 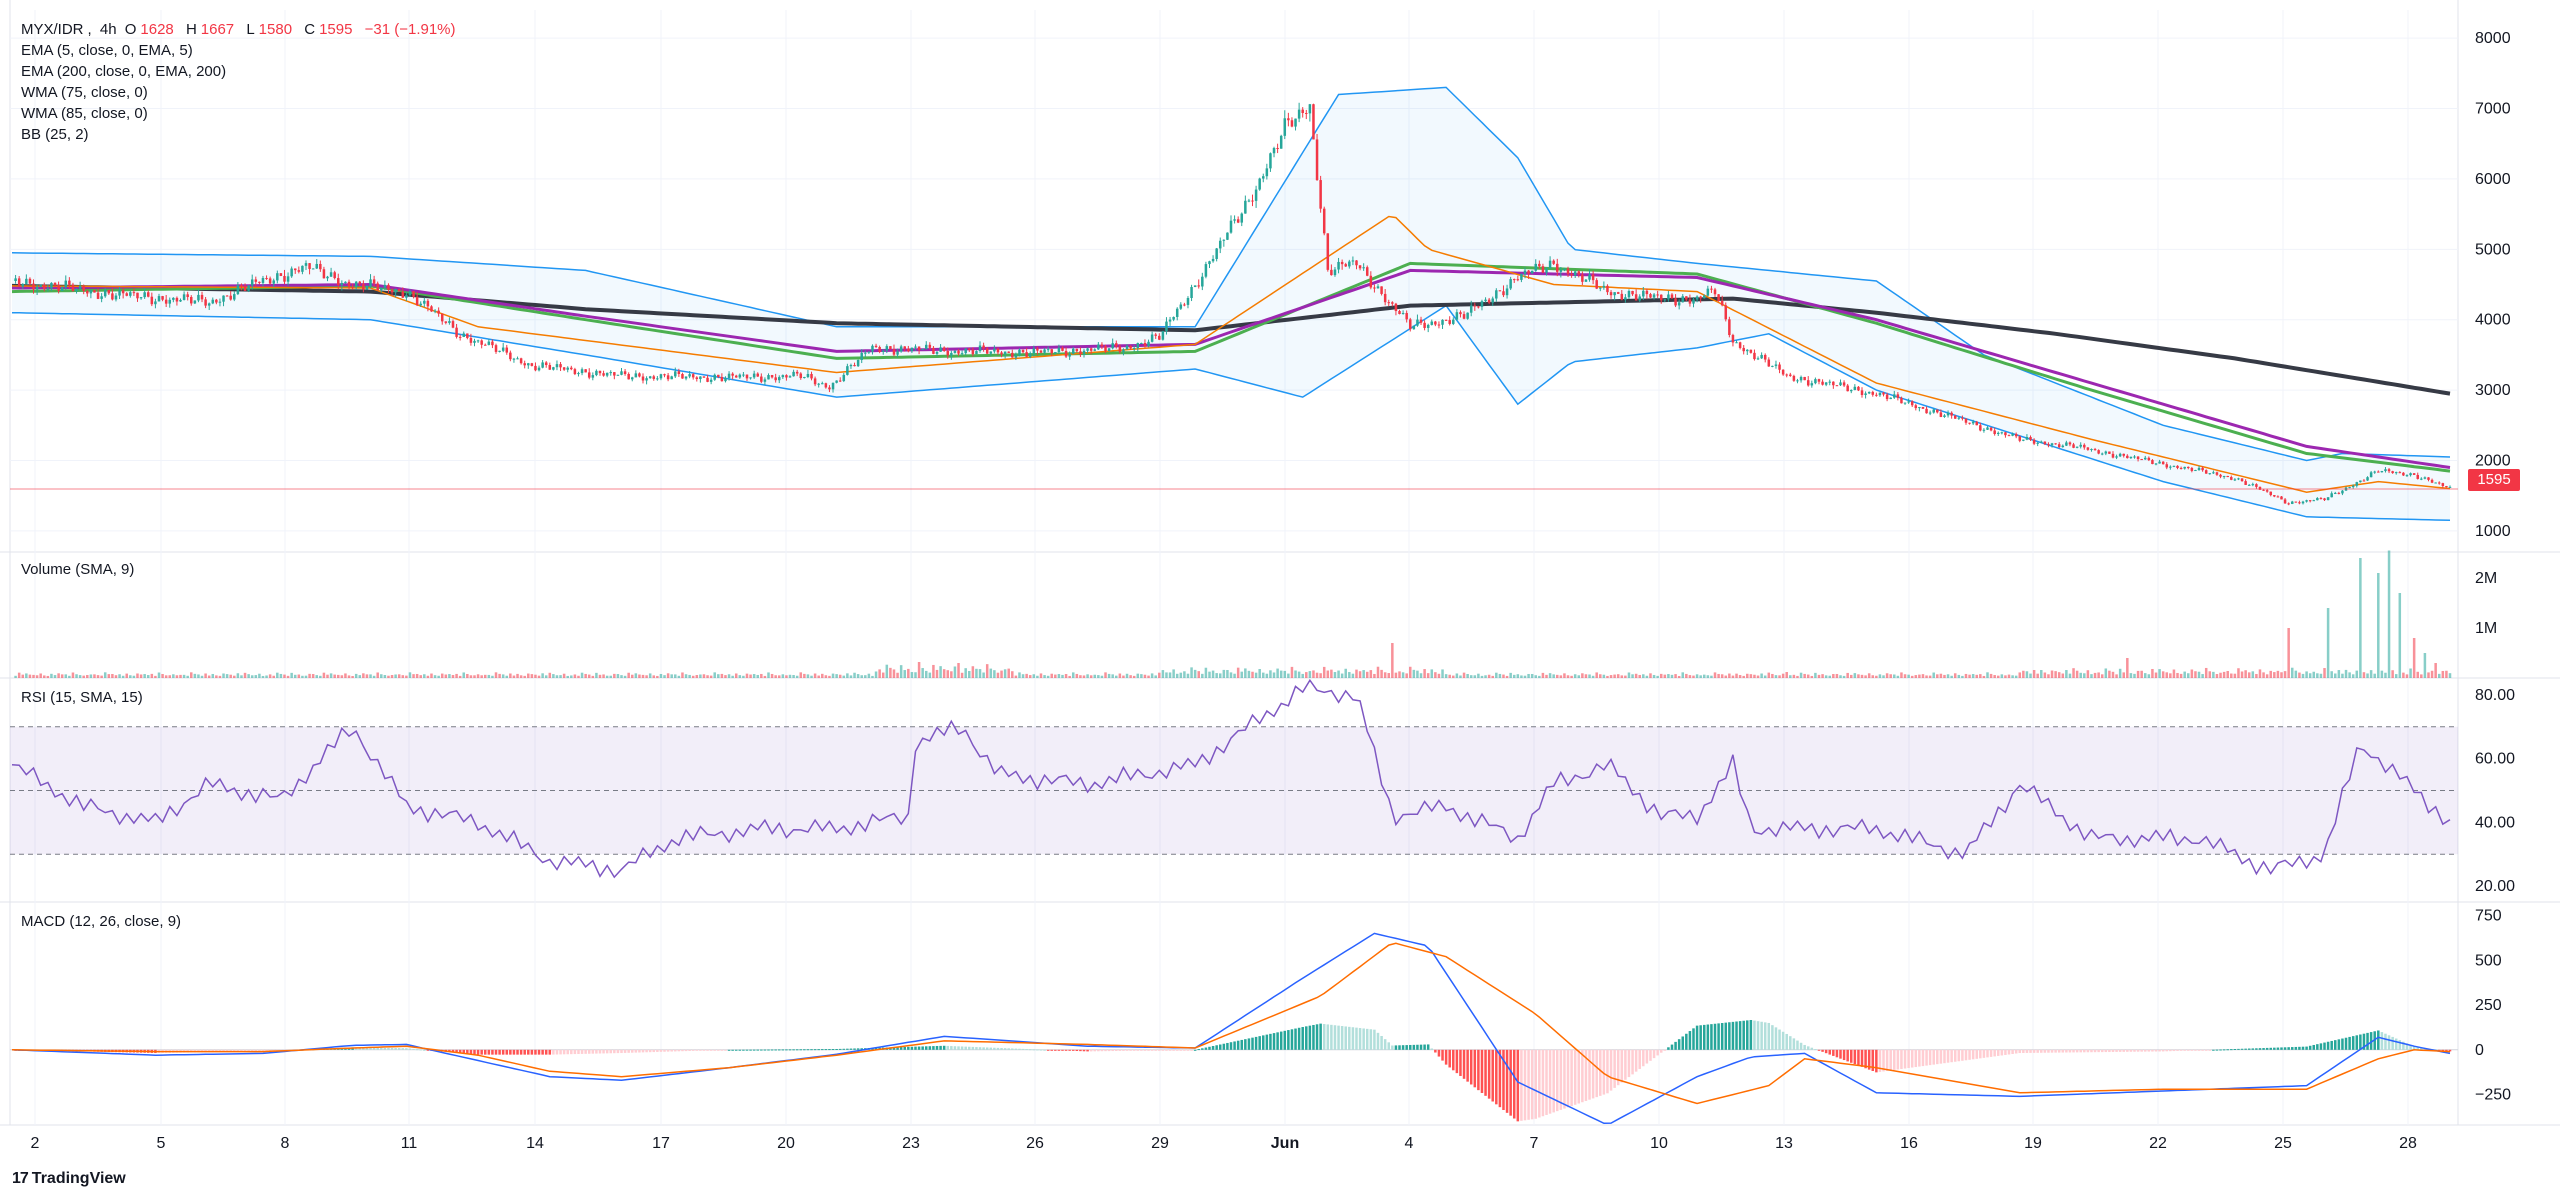 What do you see at coordinates (2488, 960) in the screenshot?
I see `macd-tick-label: 500` at bounding box center [2488, 960].